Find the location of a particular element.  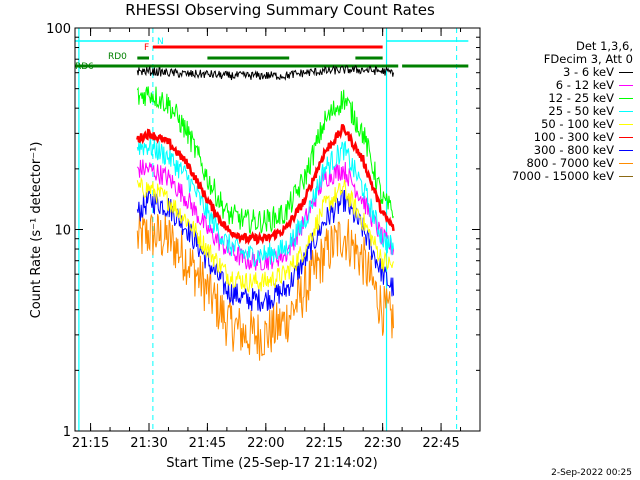

legend-item: 25 - 50 keV is located at coordinates (572, 111).